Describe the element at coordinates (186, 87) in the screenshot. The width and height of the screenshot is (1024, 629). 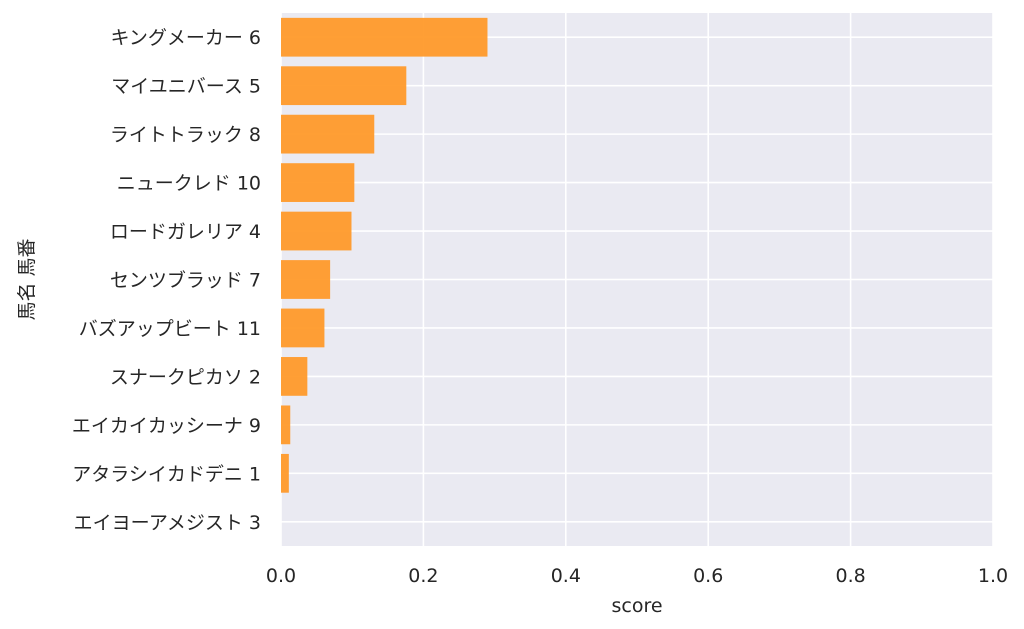
I see `category-label: マイユニバース 5` at that location.